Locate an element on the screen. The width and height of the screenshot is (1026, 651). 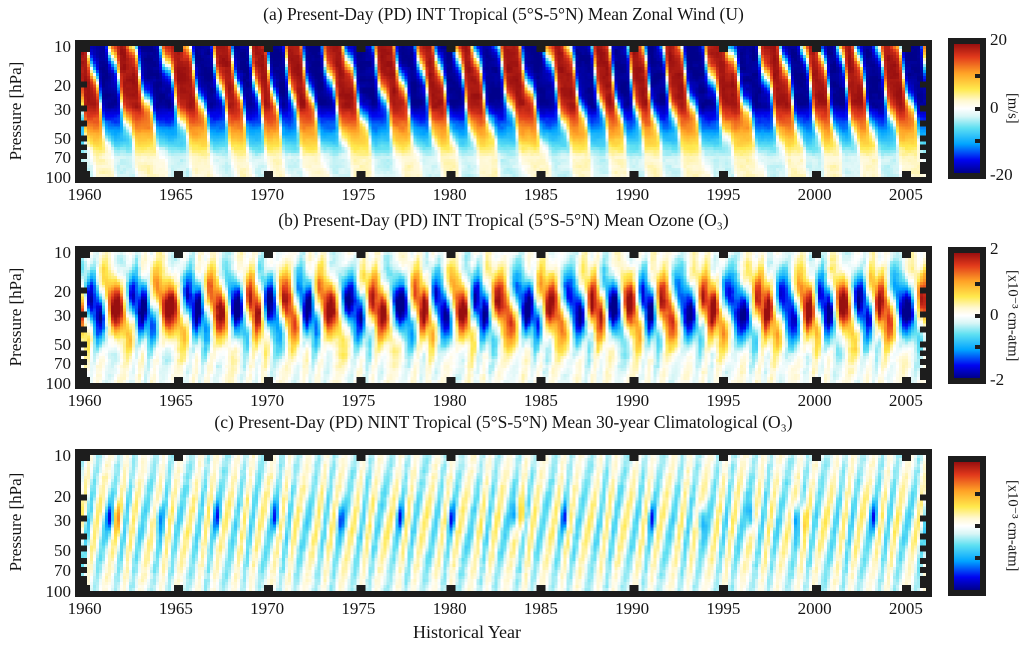
panel-b-colorbar-unit: [x10⁻³ cm-atm] is located at coordinates (1012, 315).